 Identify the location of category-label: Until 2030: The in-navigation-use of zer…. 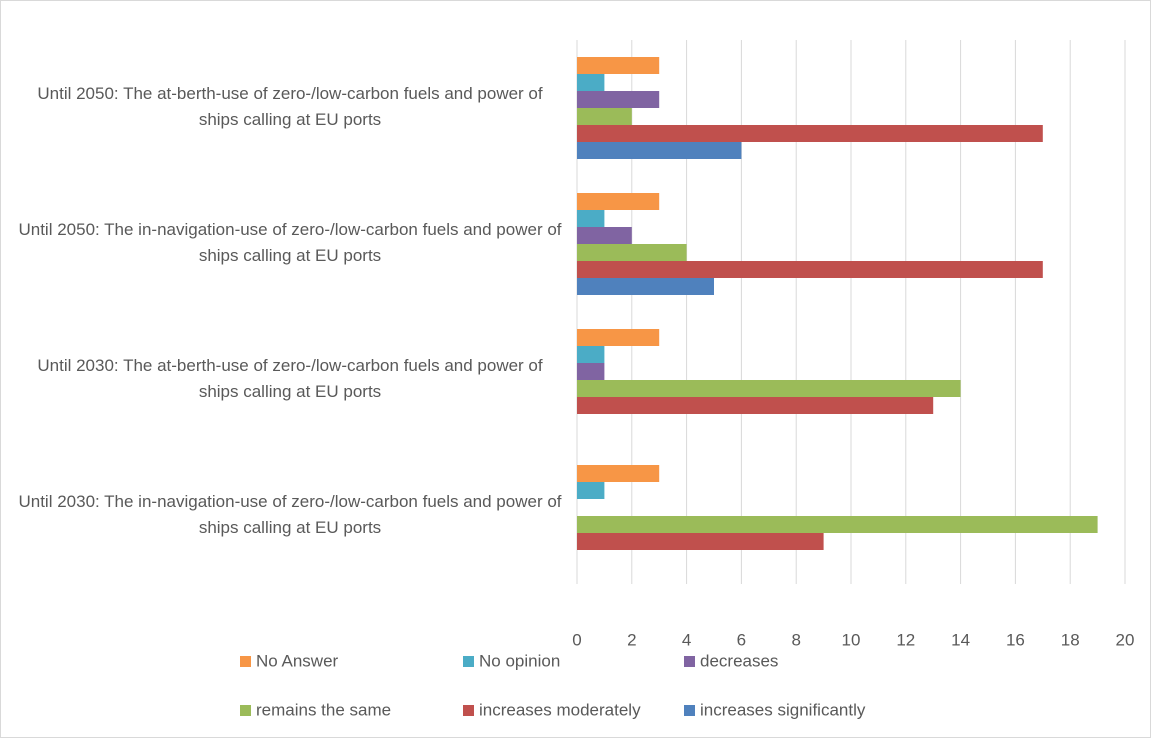
(289, 514).